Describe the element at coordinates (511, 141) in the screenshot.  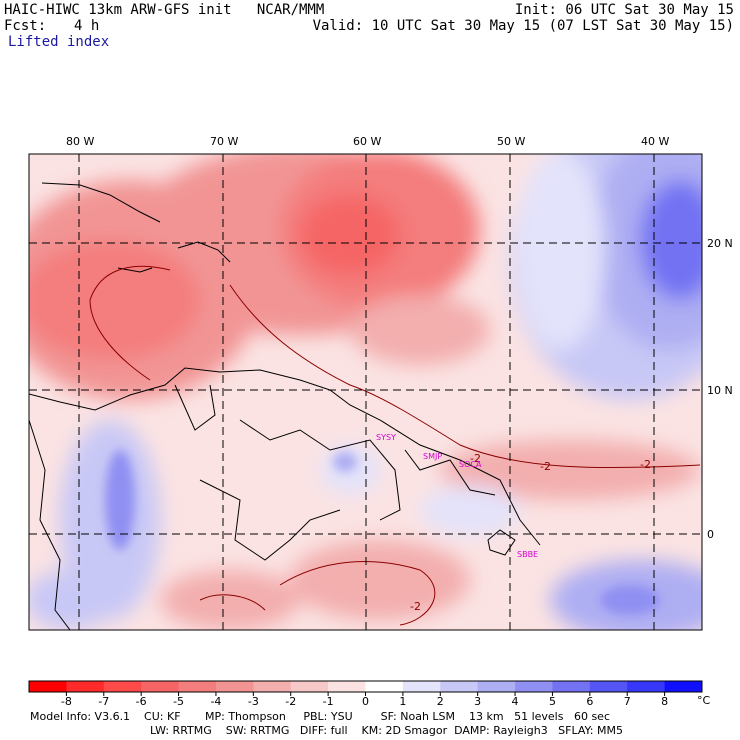
I see `lon-label-50w: 50 W` at that location.